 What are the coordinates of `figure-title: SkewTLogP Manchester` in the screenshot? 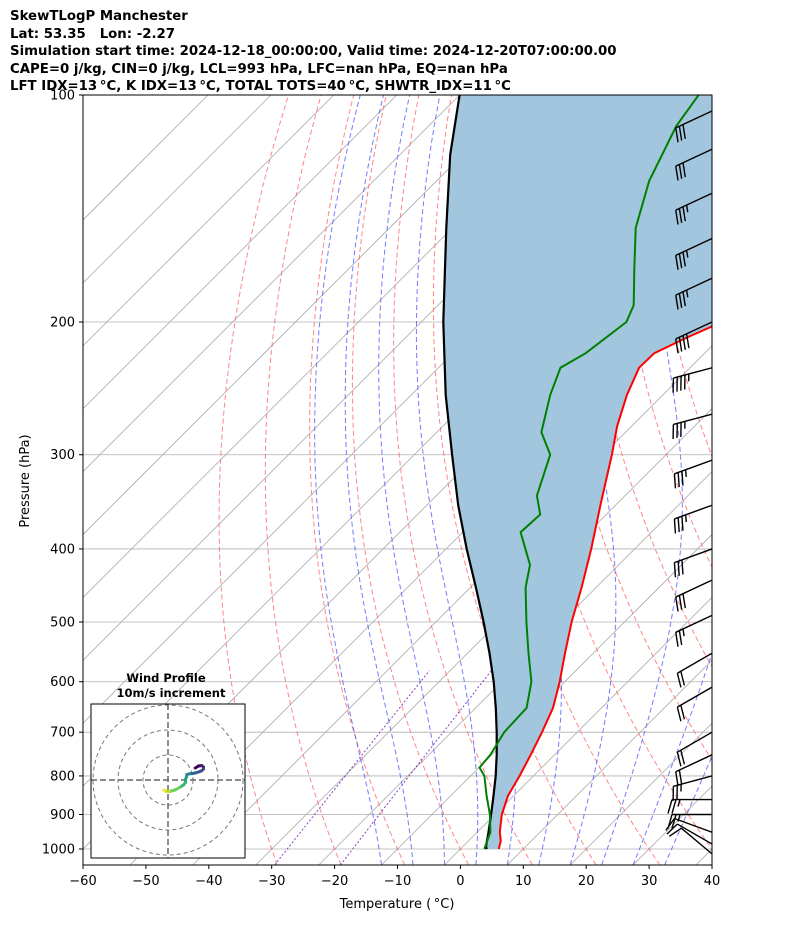 It's located at (99, 16).